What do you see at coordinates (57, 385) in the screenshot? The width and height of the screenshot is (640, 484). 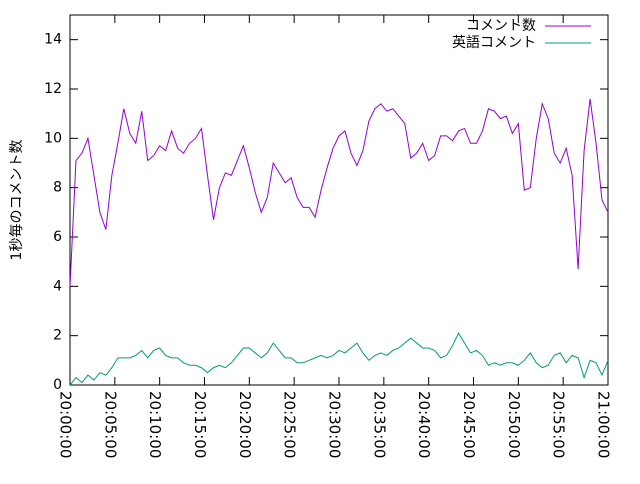 I see `y-tick-label: 0` at bounding box center [57, 385].